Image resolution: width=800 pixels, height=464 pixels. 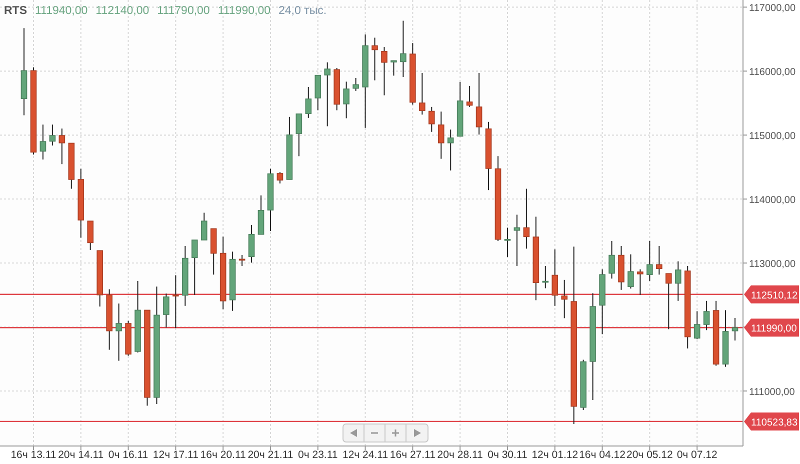 I want to click on x-tick-label: 16ч 04.12, so click(x=602, y=455).